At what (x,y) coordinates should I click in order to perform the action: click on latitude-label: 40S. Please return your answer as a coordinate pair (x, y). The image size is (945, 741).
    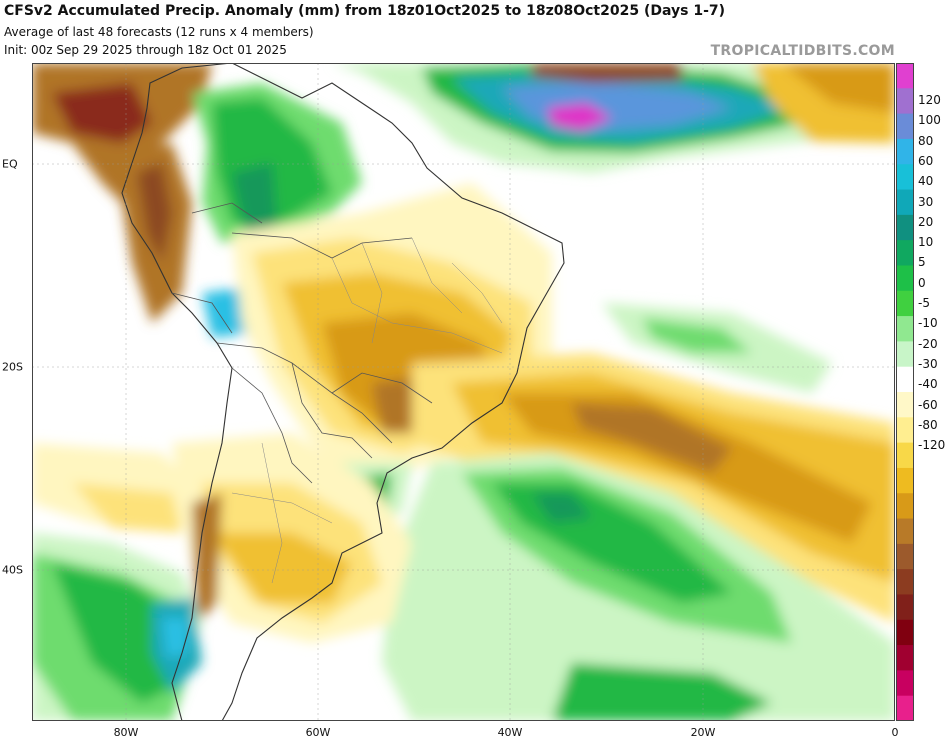
    Looking at the image, I should click on (12, 570).